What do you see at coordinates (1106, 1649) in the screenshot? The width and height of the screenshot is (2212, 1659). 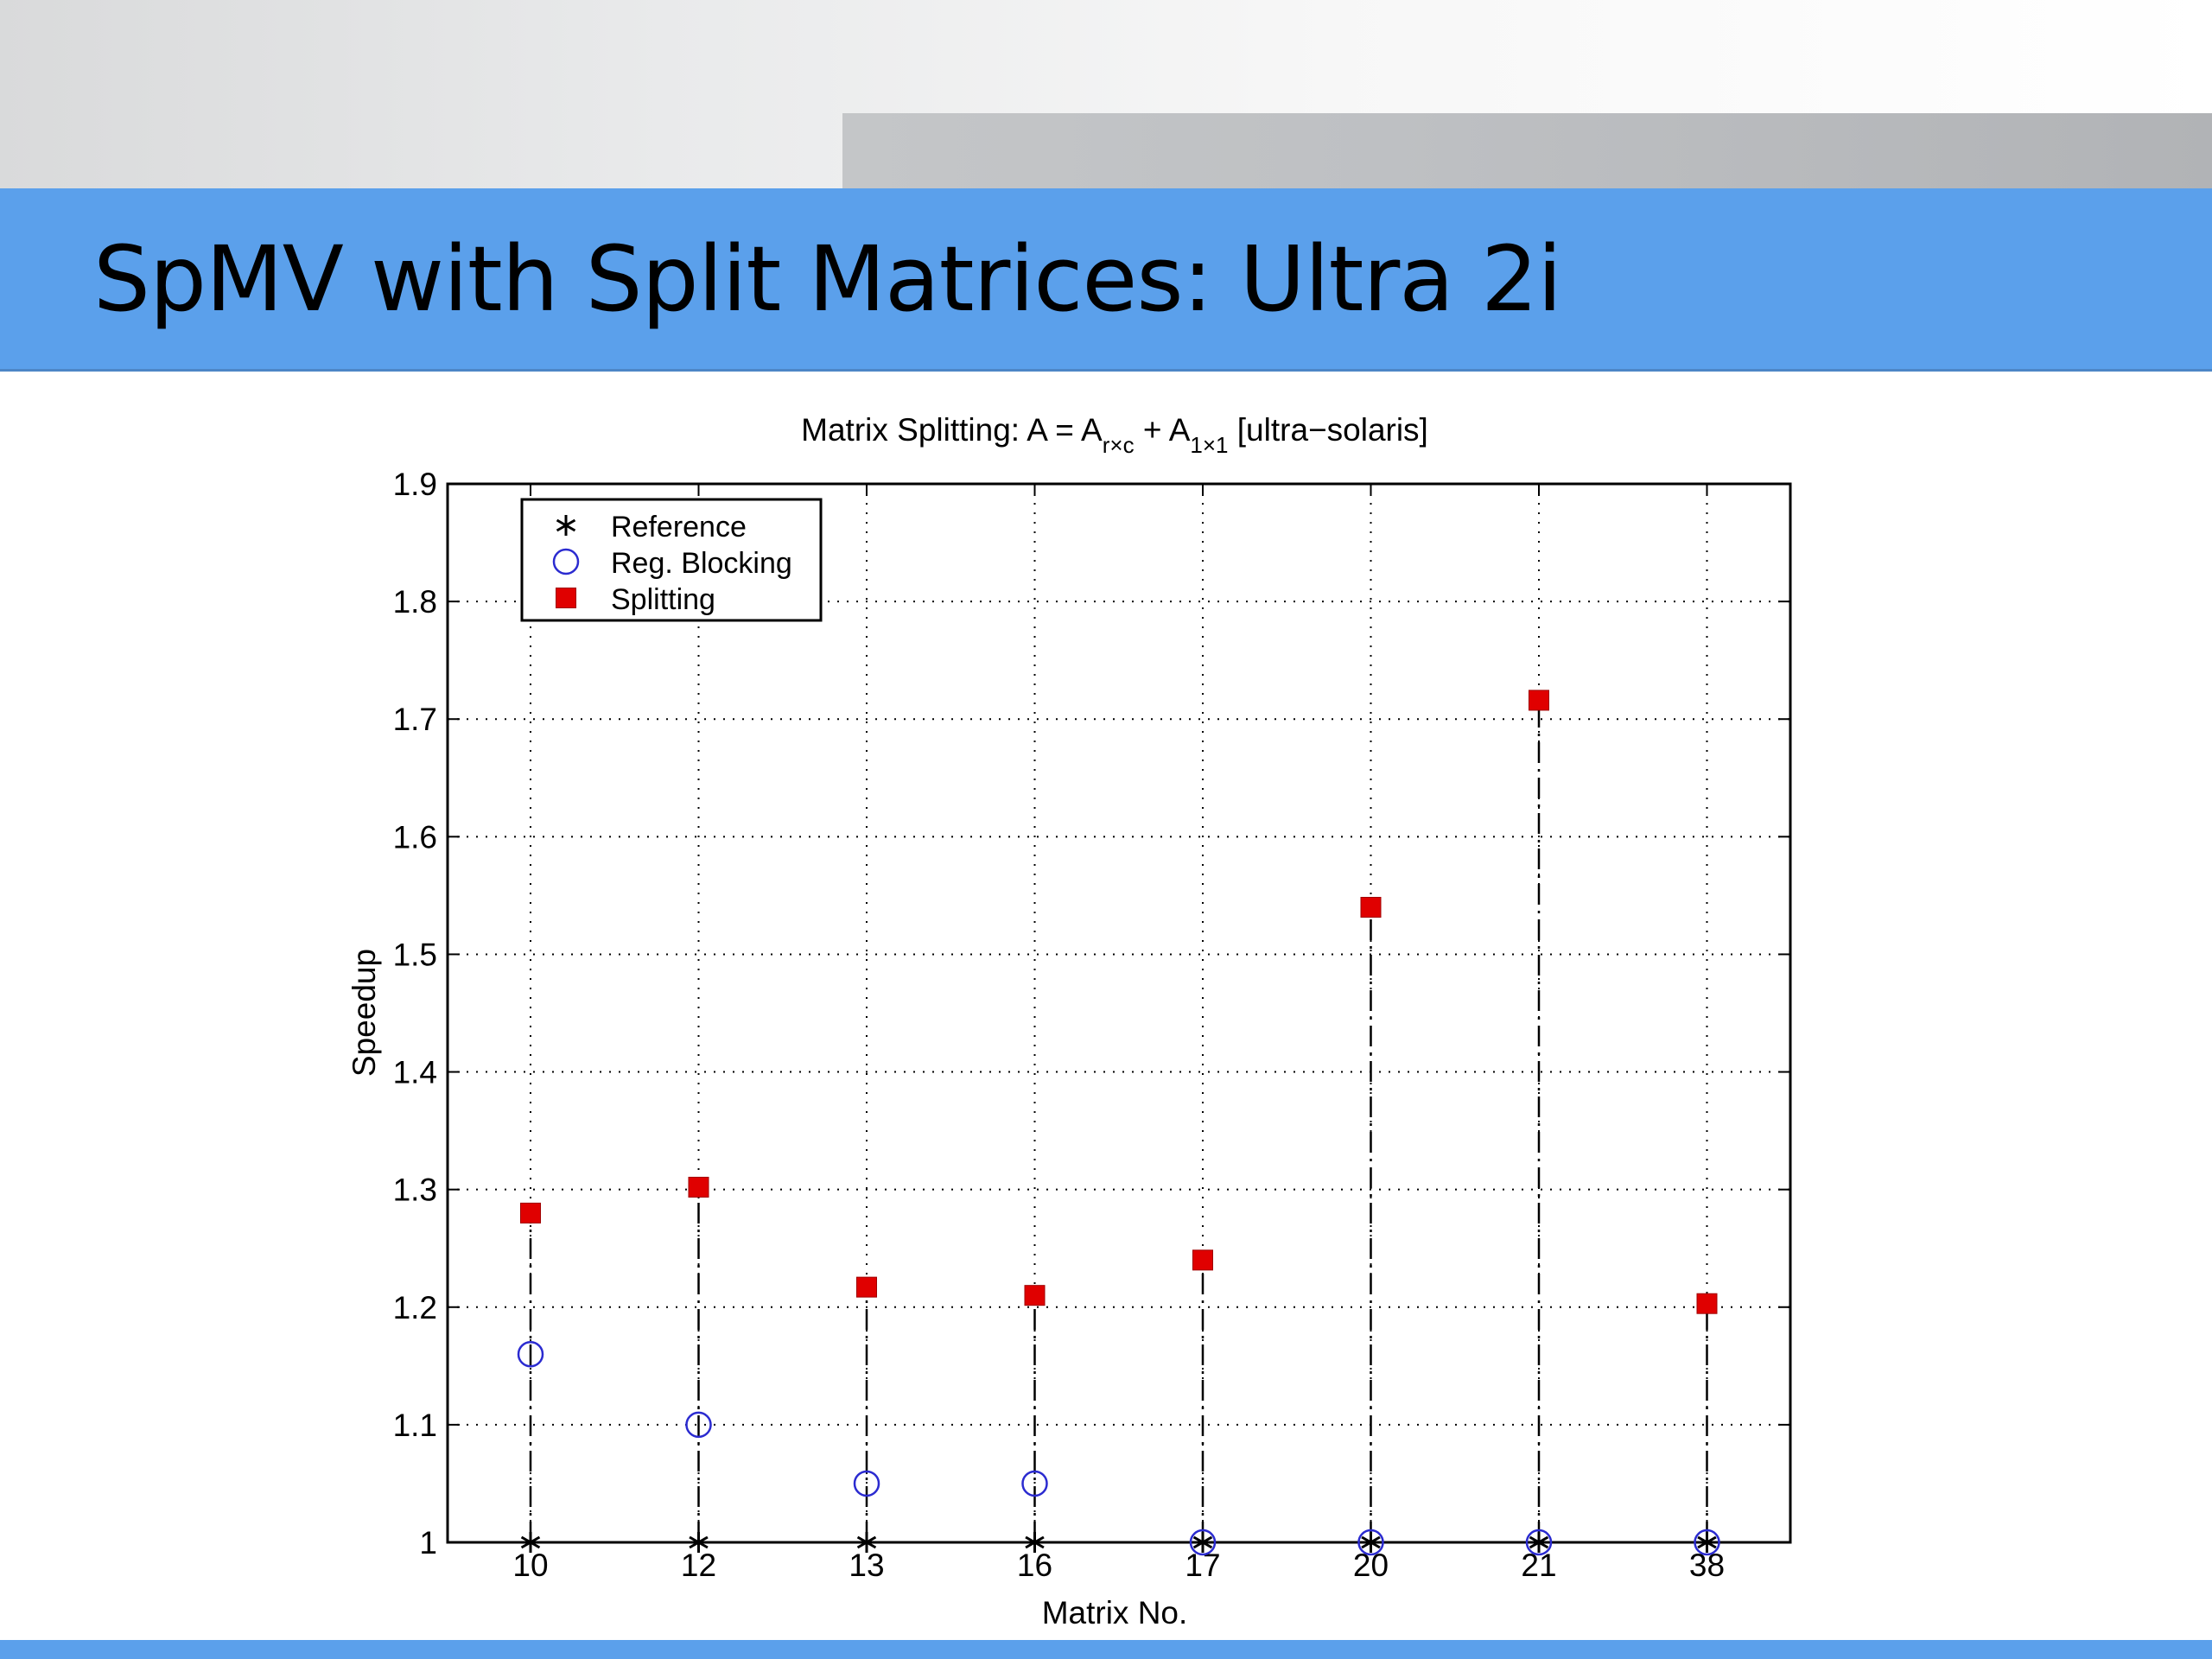 I see `footer-band` at bounding box center [1106, 1649].